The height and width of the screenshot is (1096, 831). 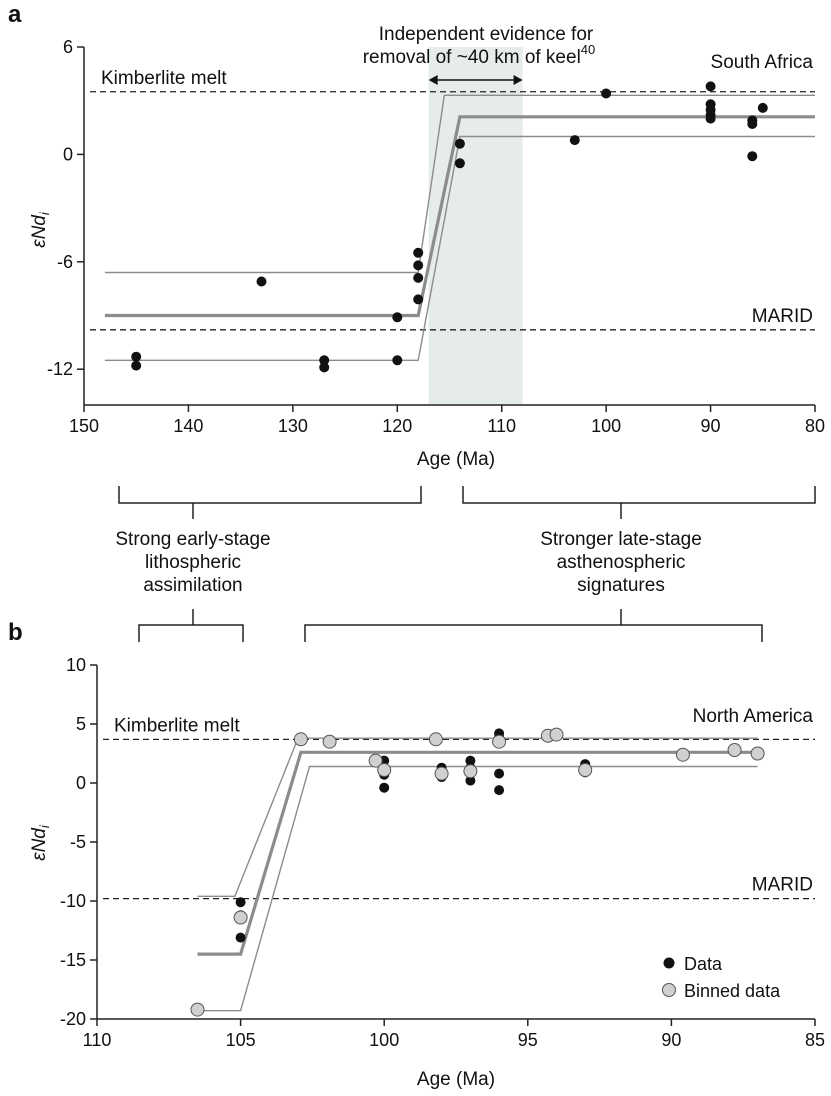 What do you see at coordinates (456, 1079) in the screenshot?
I see `panel-b-x-axis-title: Age (Ma)` at bounding box center [456, 1079].